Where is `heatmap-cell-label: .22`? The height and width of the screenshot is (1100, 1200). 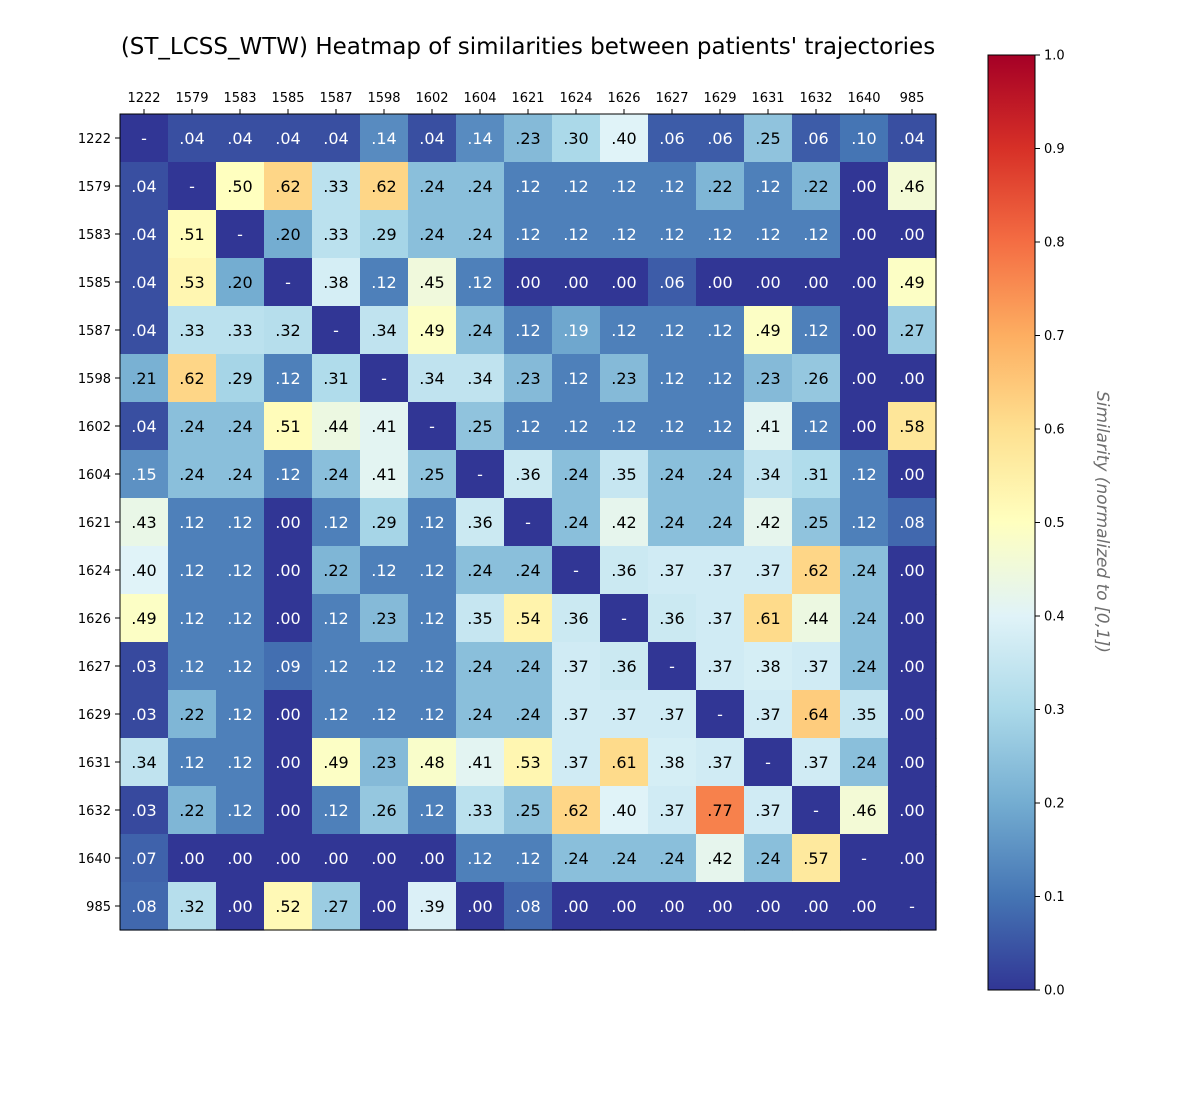 heatmap-cell-label: .22 is located at coordinates (719, 186).